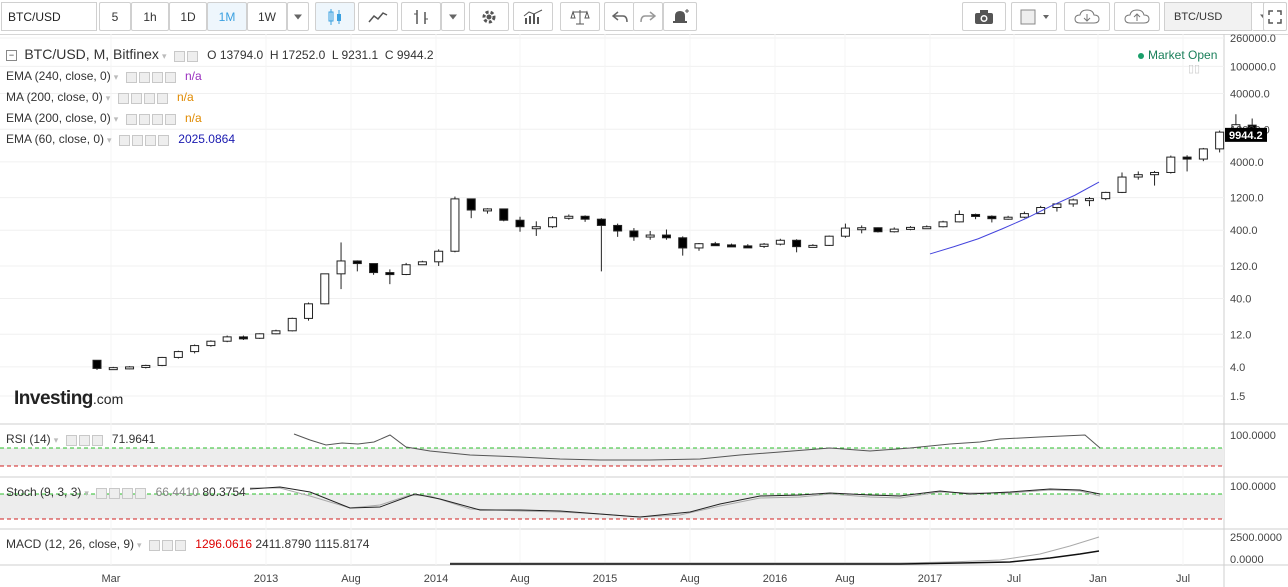  I want to click on market-status: Market Open, so click(1177, 55).